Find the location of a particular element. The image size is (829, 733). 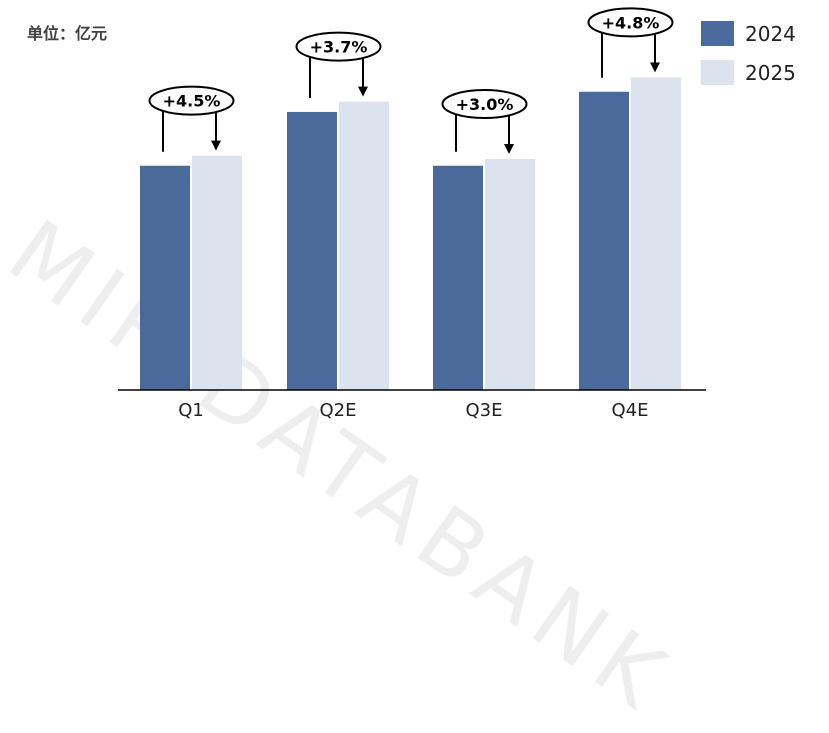

x-tick-label-q1: Q1 is located at coordinates (191, 410).